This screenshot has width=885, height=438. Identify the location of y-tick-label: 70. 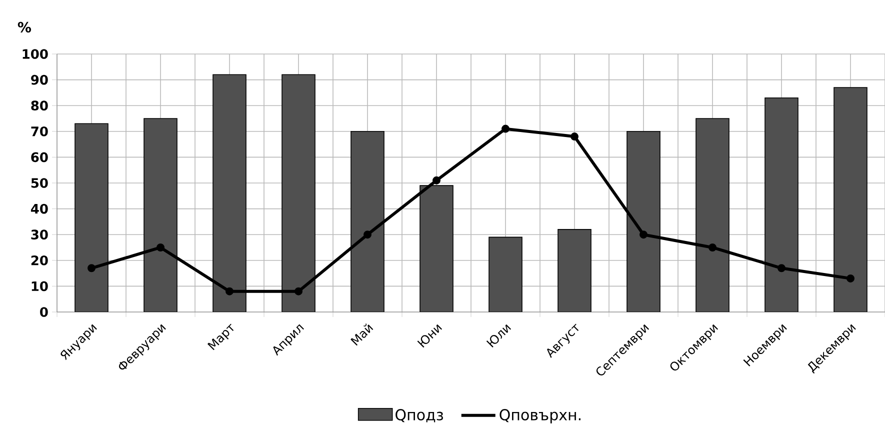
(39, 131).